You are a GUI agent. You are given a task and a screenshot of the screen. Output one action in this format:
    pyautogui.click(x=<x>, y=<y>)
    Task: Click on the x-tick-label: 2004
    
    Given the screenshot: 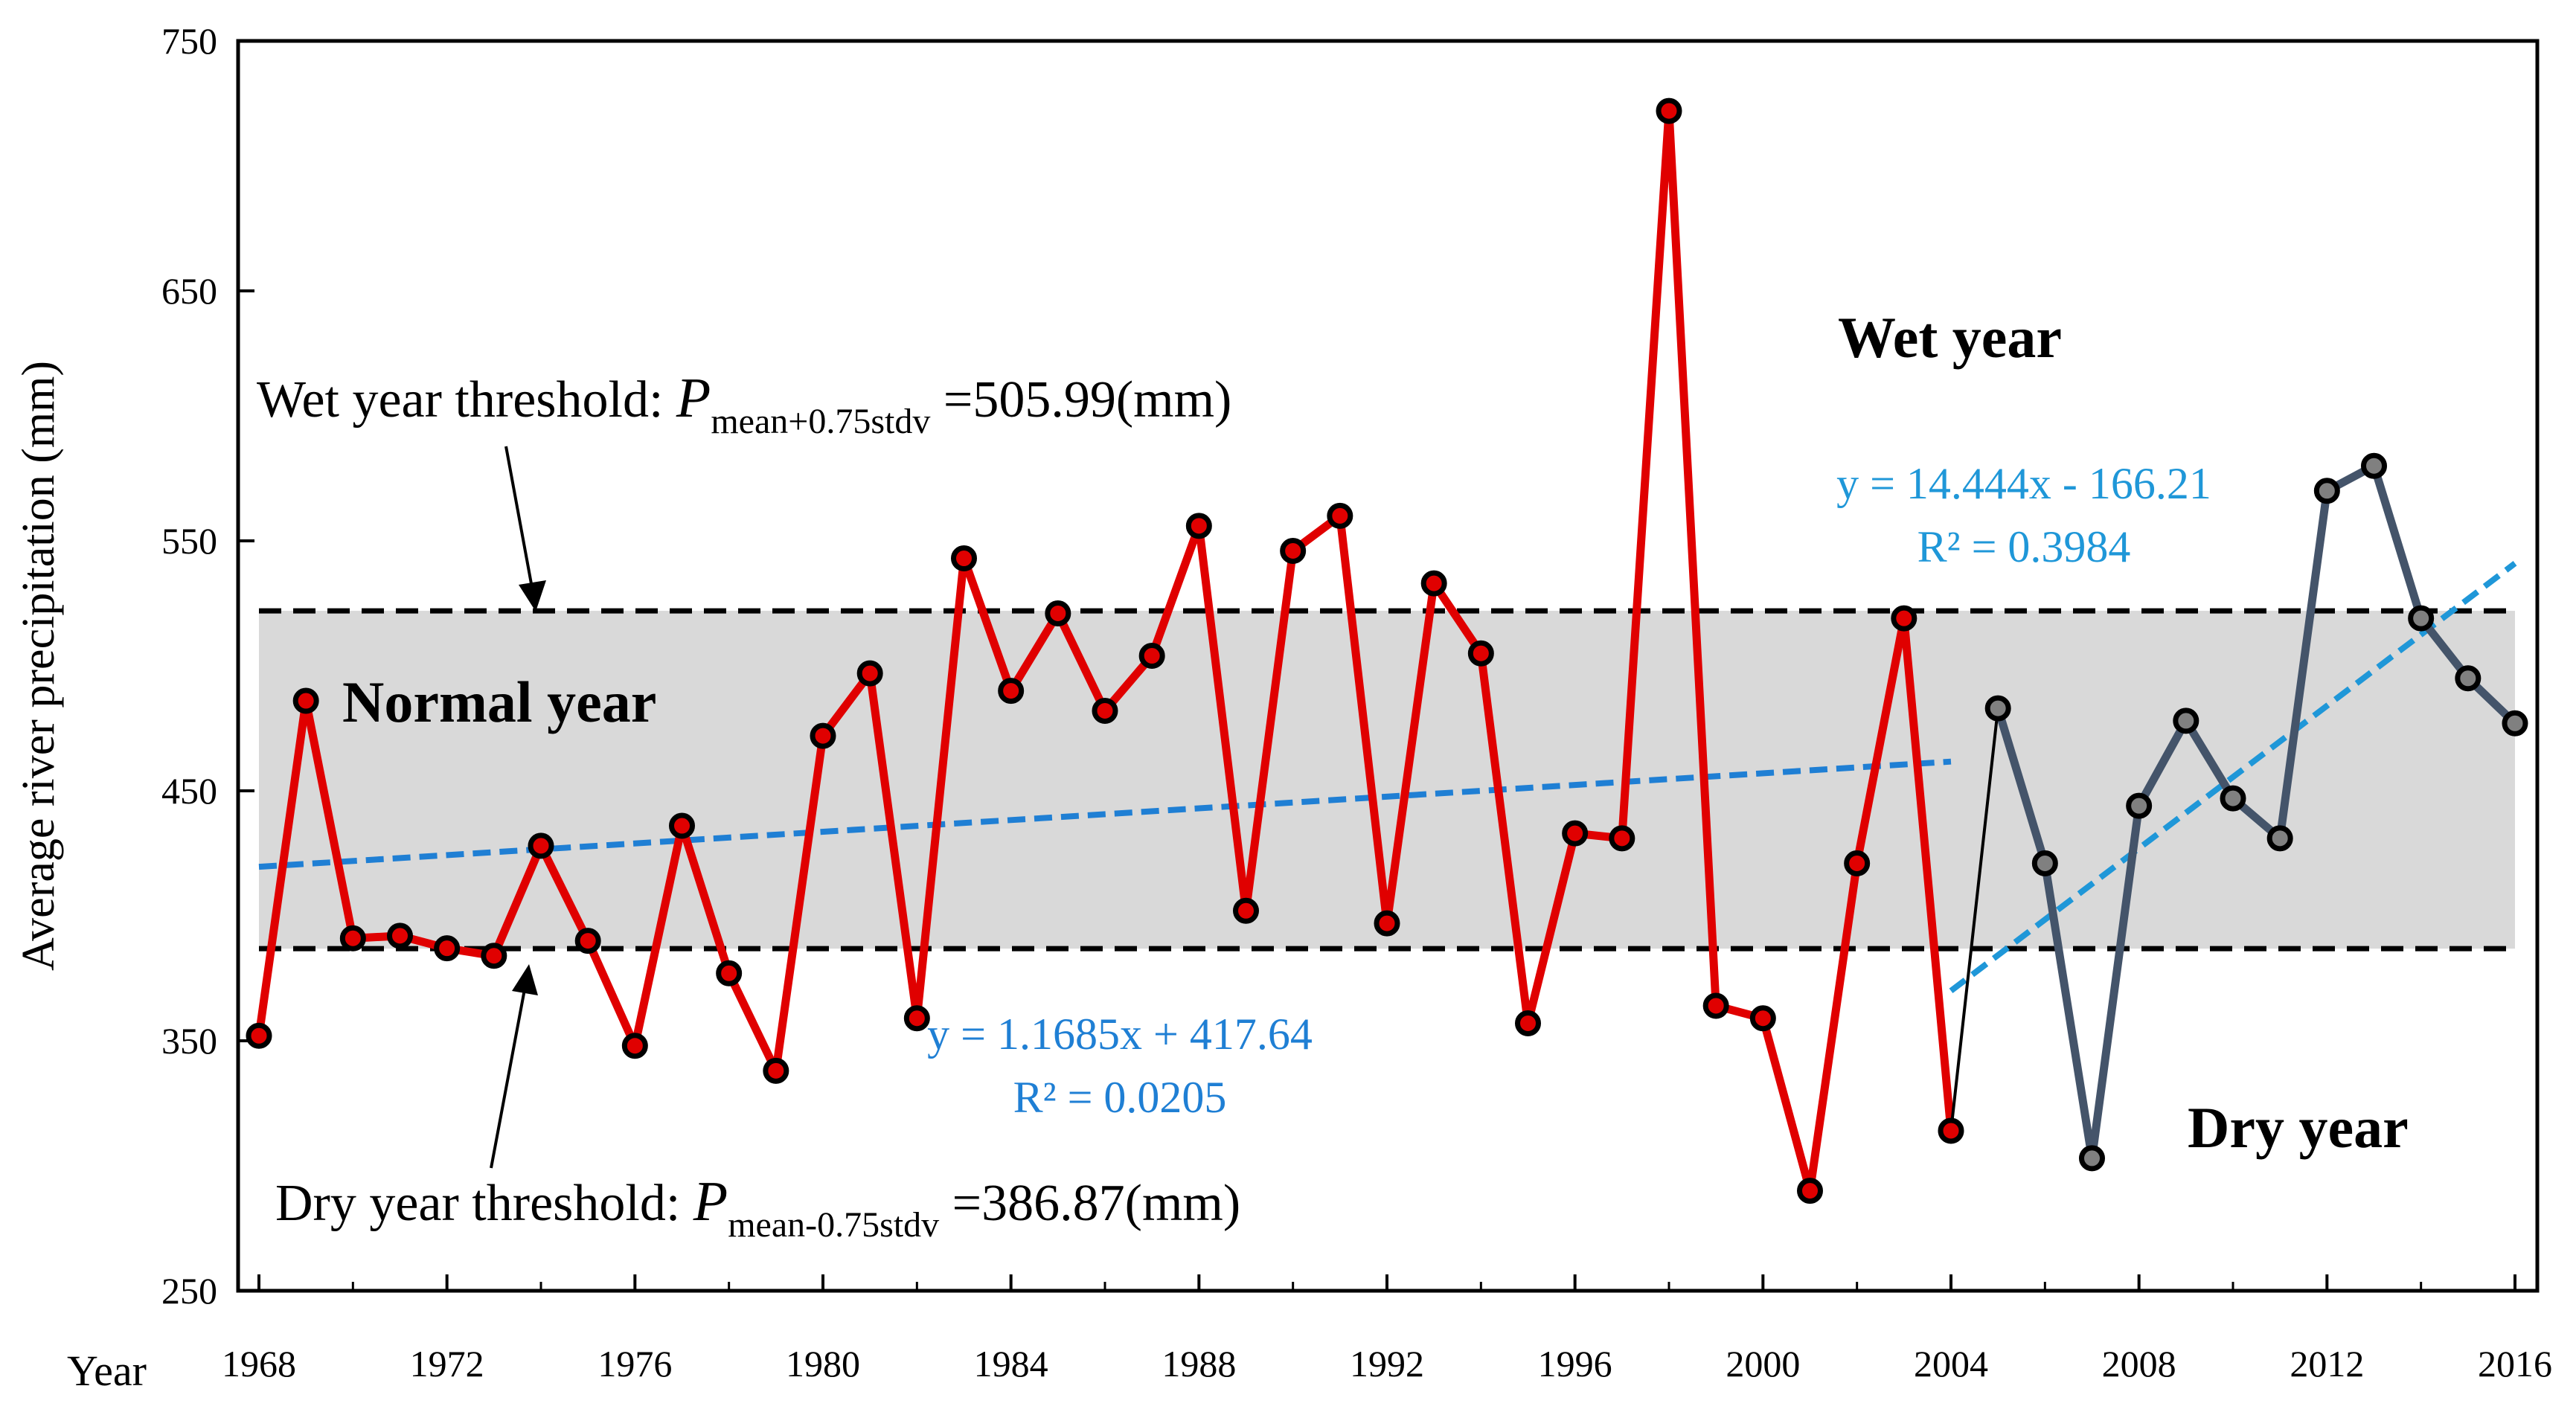 What is the action you would take?
    pyautogui.click(x=1951, y=1363)
    